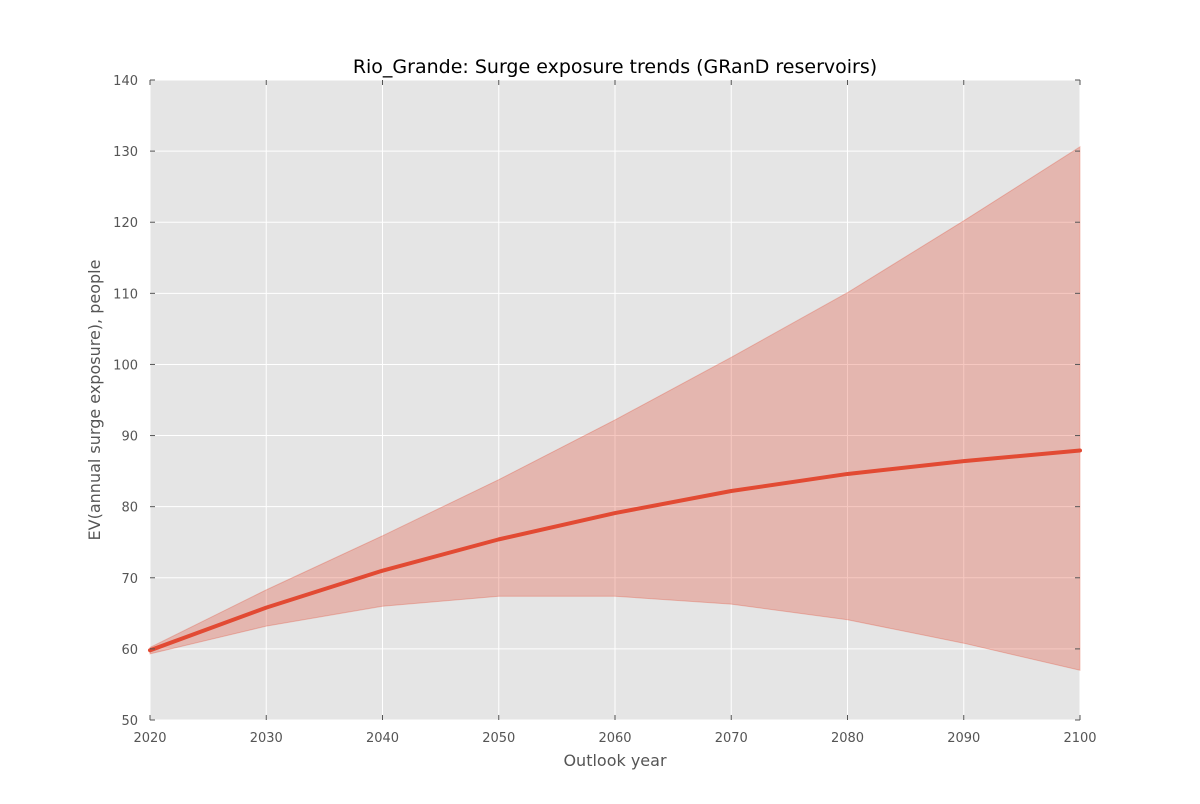 The width and height of the screenshot is (1200, 804). I want to click on x-tick-label: 2040, so click(382, 738).